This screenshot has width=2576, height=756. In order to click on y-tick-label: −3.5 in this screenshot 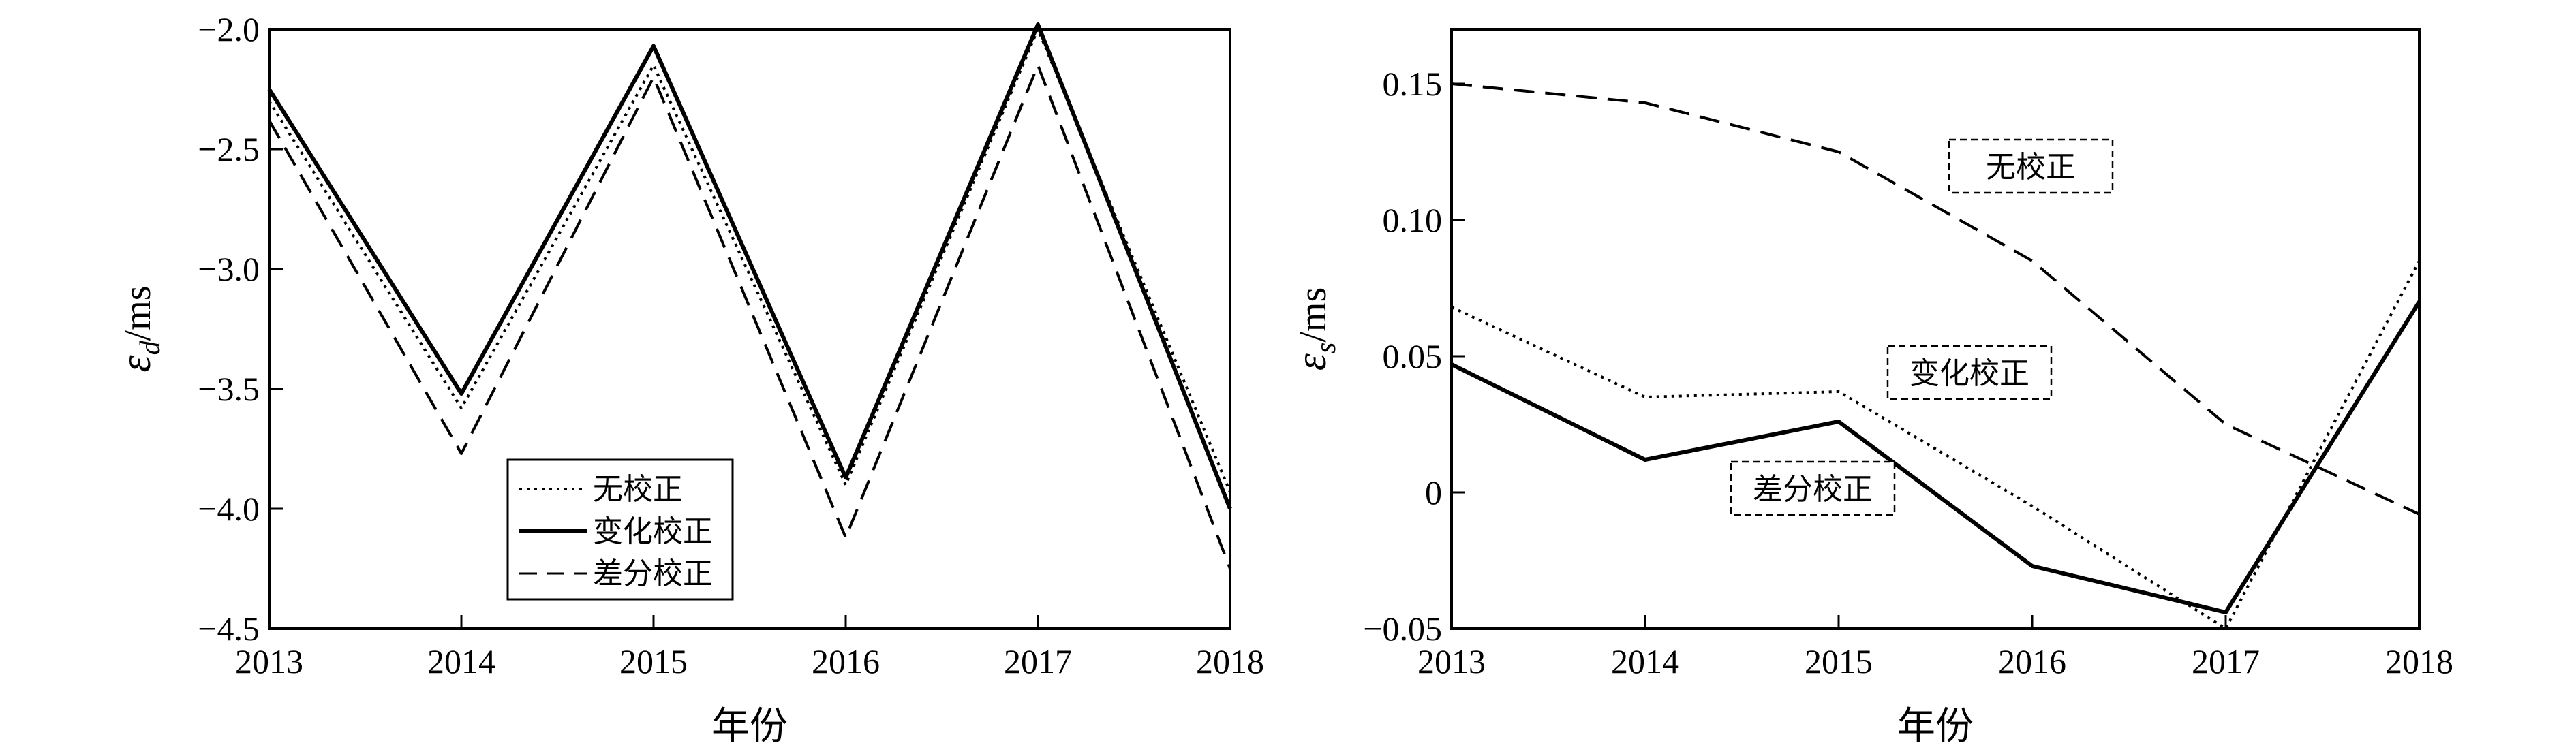, I will do `click(229, 389)`.